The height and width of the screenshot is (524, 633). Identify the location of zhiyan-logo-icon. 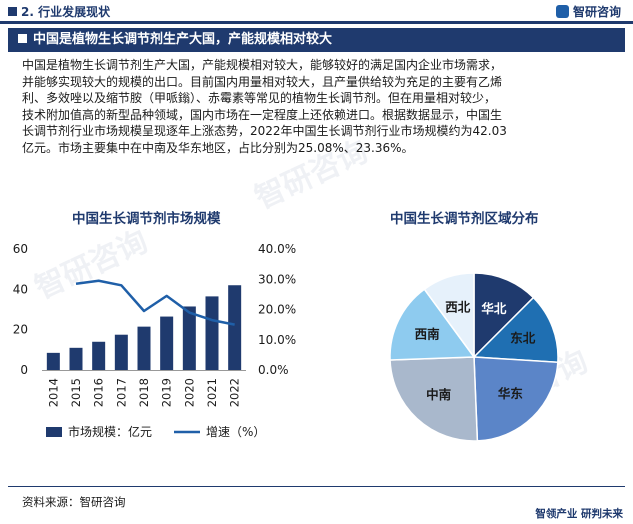
(562, 11).